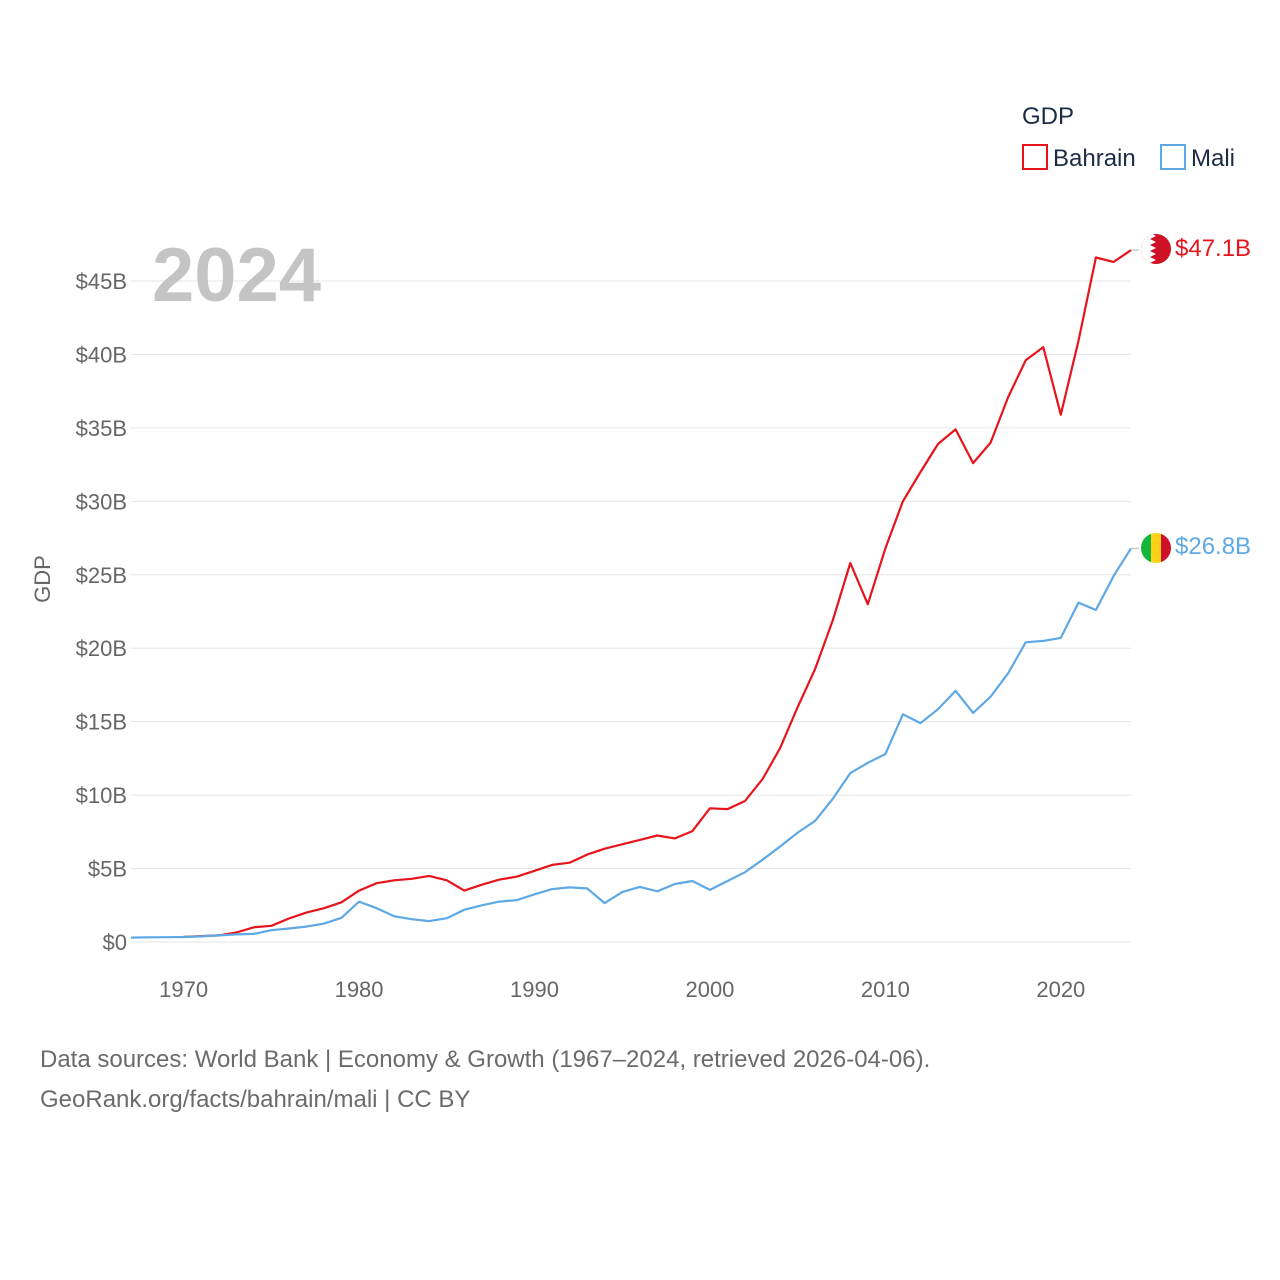  What do you see at coordinates (534, 989) in the screenshot?
I see `x-tick-label: 1990` at bounding box center [534, 989].